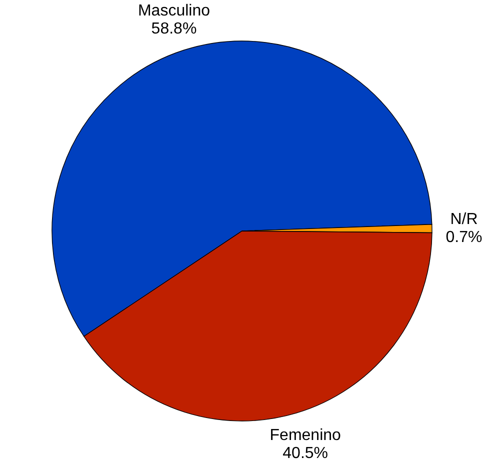 The image size is (484, 462). I want to click on slice-label: Masculino, so click(174, 11).